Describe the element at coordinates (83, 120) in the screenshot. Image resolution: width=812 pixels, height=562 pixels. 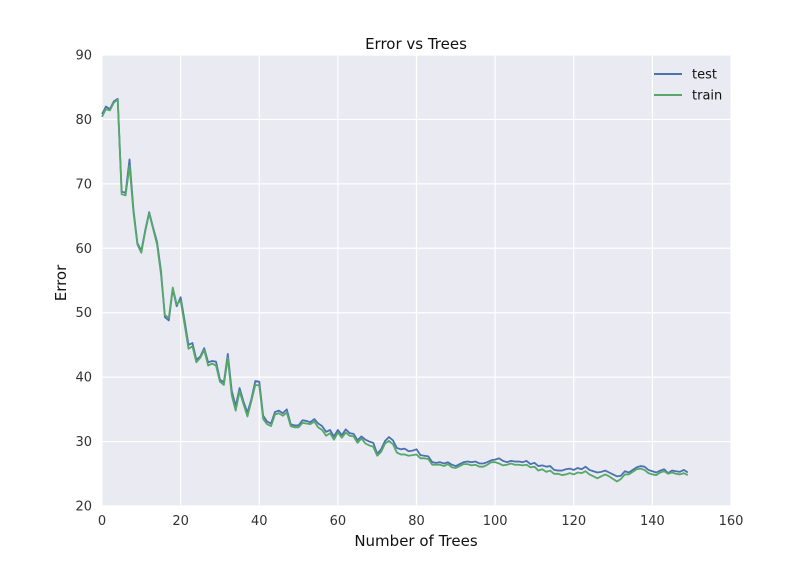
I see `y-tick-label: 80` at that location.